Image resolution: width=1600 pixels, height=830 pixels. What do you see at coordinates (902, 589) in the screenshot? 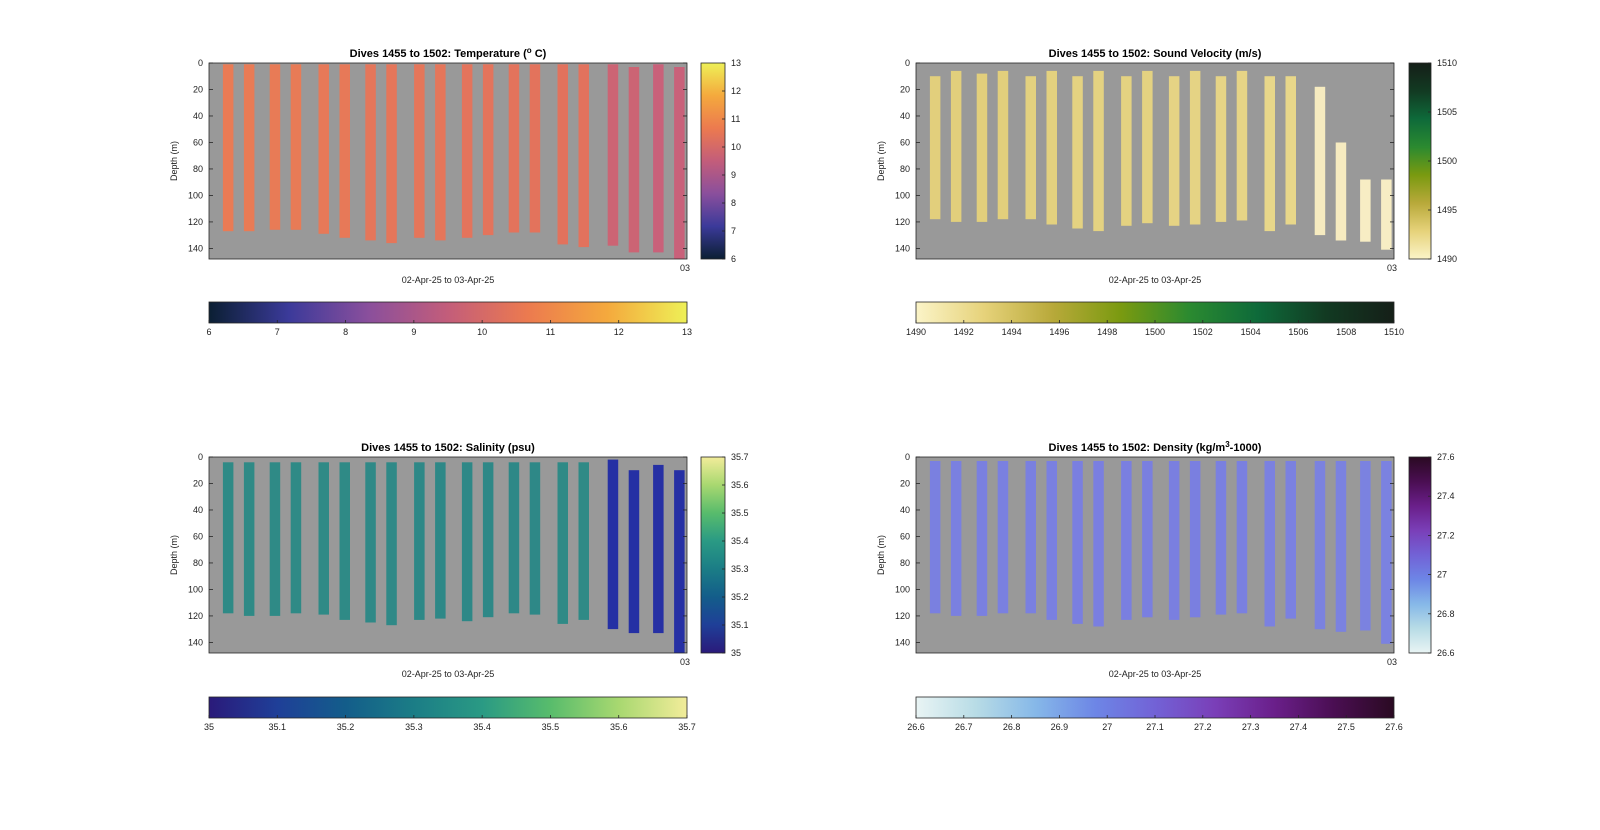
I see `y-tick-label: 100` at bounding box center [902, 589].